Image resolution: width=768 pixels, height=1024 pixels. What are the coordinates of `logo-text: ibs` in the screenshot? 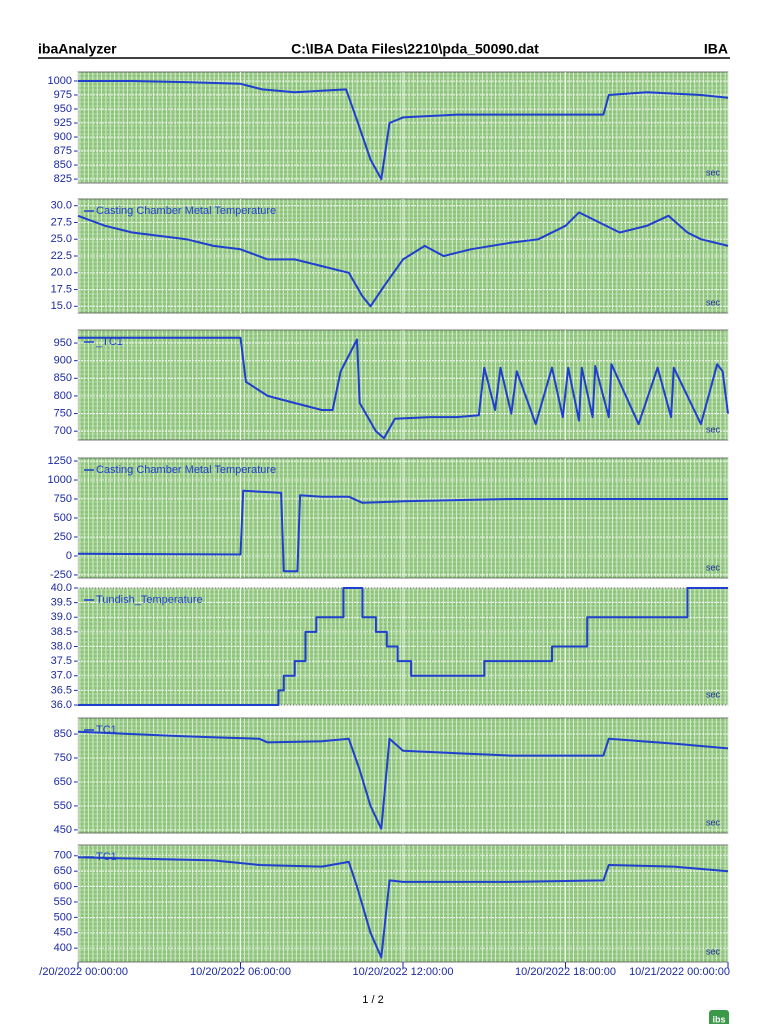 It's located at (718, 1019).